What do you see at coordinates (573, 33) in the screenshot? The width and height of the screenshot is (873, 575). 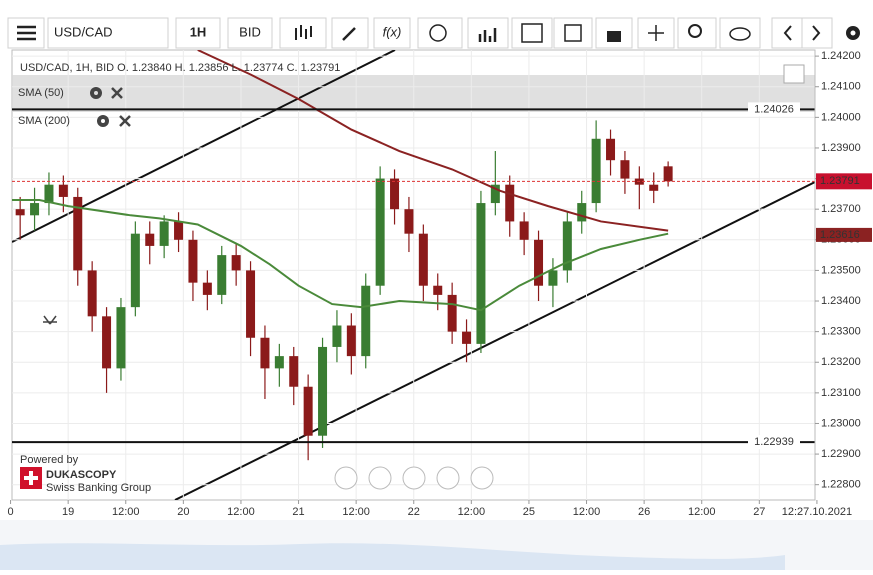 I see `layout-button` at bounding box center [573, 33].